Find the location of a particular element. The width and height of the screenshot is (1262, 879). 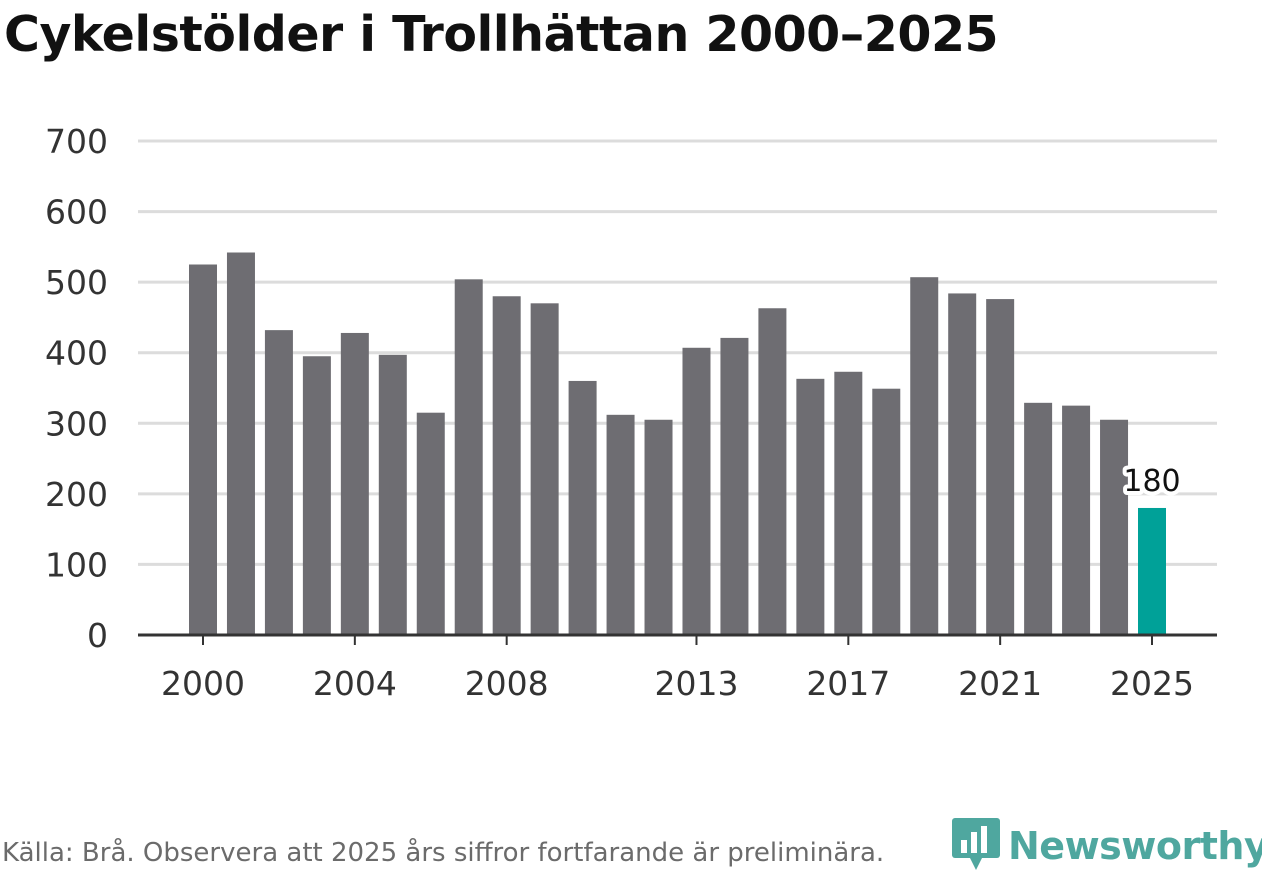

y-tick-label: 500 is located at coordinates (76, 282).